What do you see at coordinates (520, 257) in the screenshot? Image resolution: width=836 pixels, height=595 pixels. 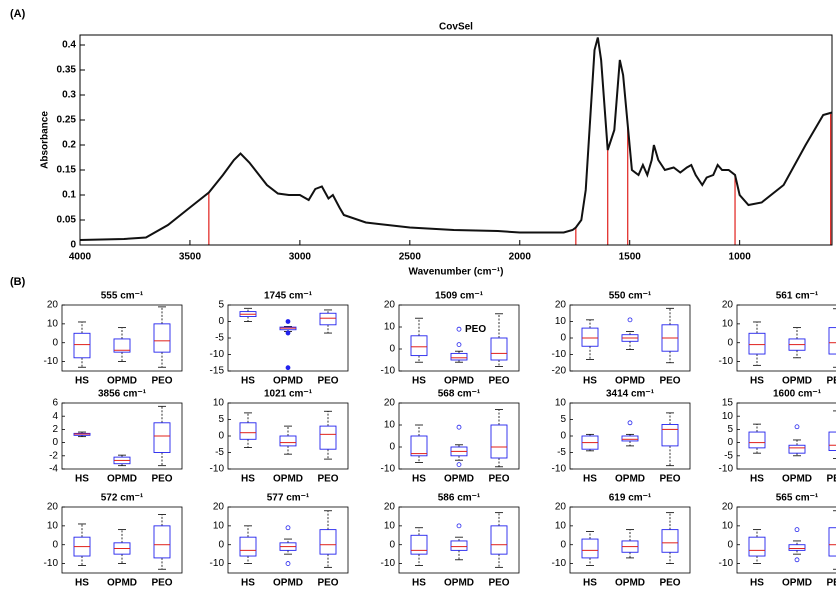 I see `x-tick-label: 2000` at bounding box center [520, 257].